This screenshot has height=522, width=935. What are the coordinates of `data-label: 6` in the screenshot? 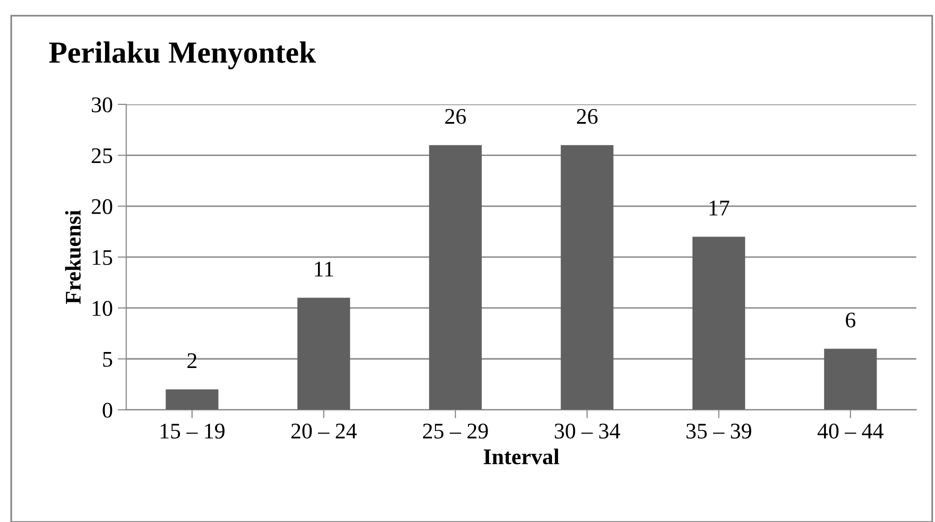 It's located at (851, 320).